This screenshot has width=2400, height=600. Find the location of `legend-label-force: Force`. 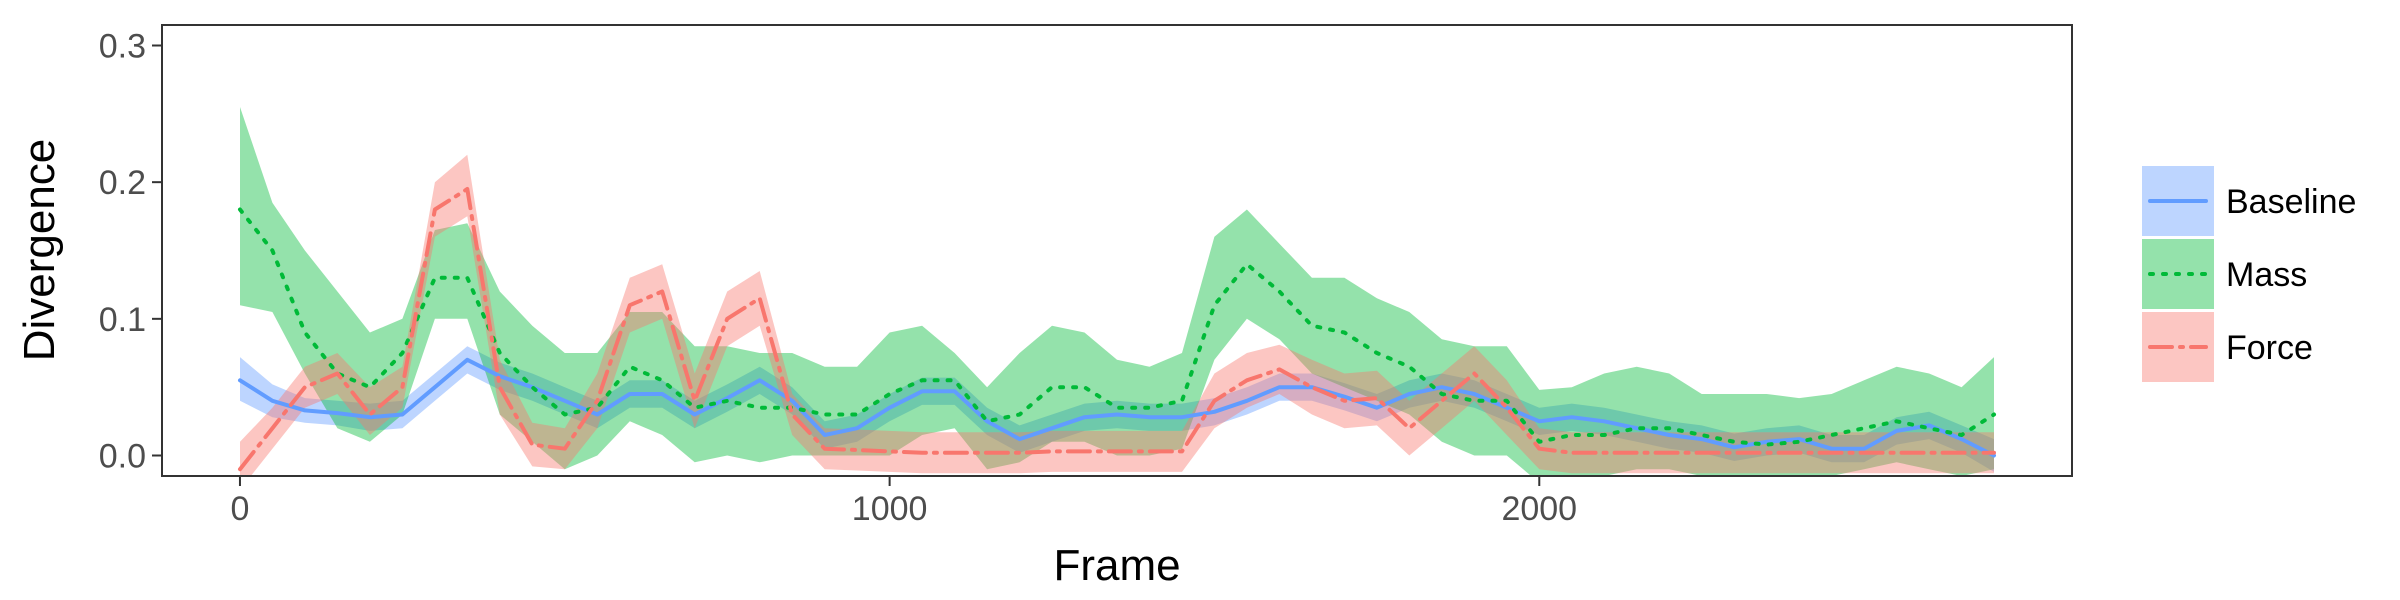

legend-label-force: Force is located at coordinates (2269, 348).